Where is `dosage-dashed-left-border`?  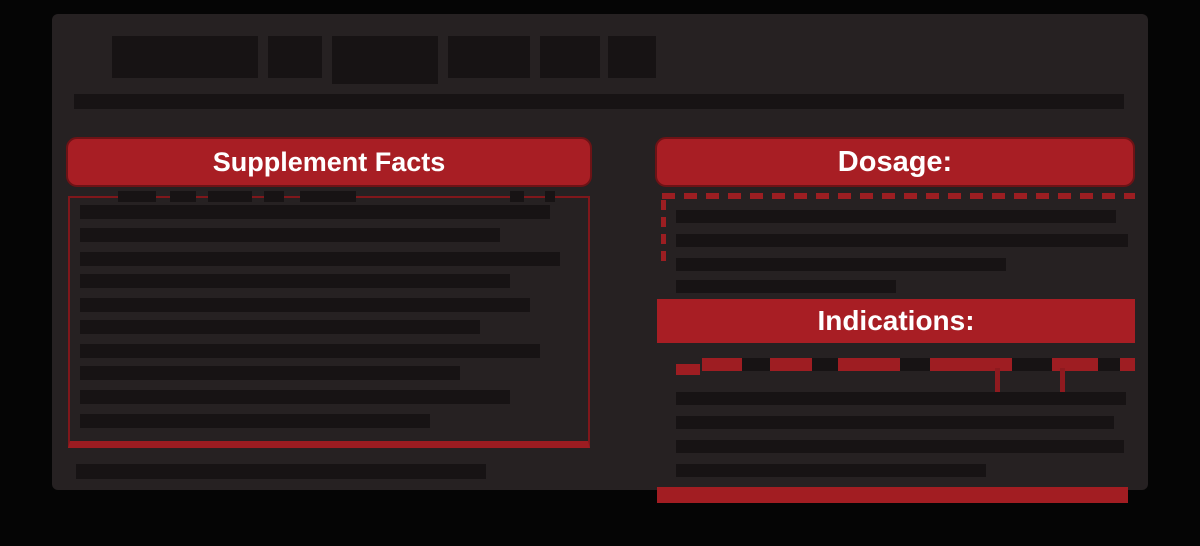 dosage-dashed-left-border is located at coordinates (663, 233).